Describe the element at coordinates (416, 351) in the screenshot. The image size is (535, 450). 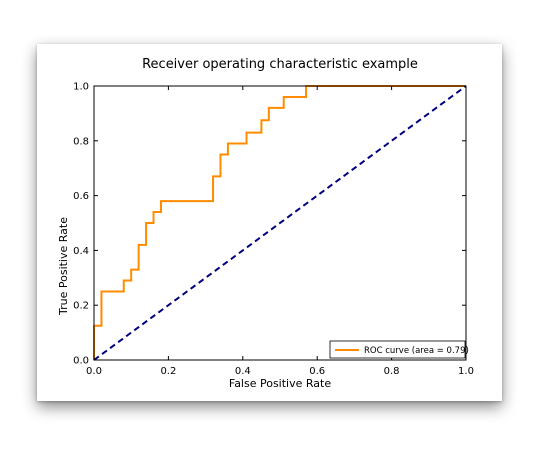
I see `legend-label: ROC curve (area = 0.79)` at that location.